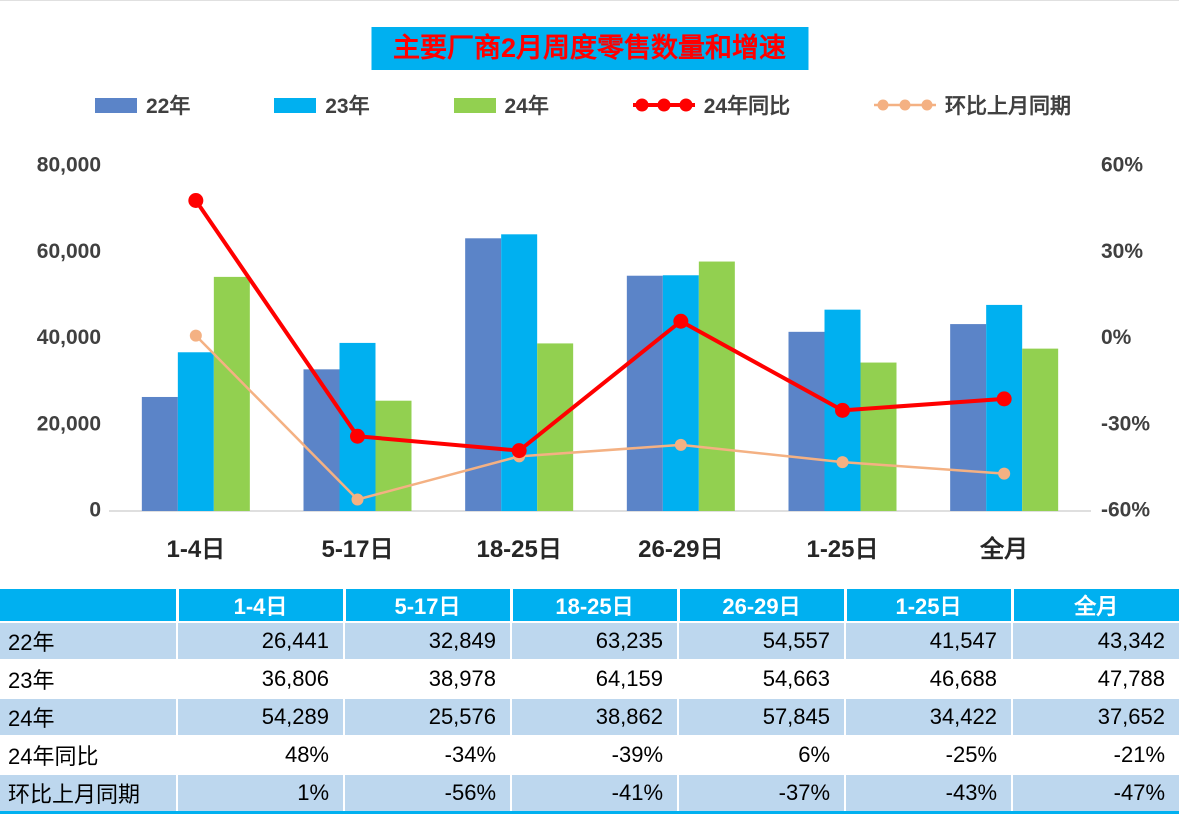 The height and width of the screenshot is (815, 1179). I want to click on bar-22年-1-25日, so click(806, 421).